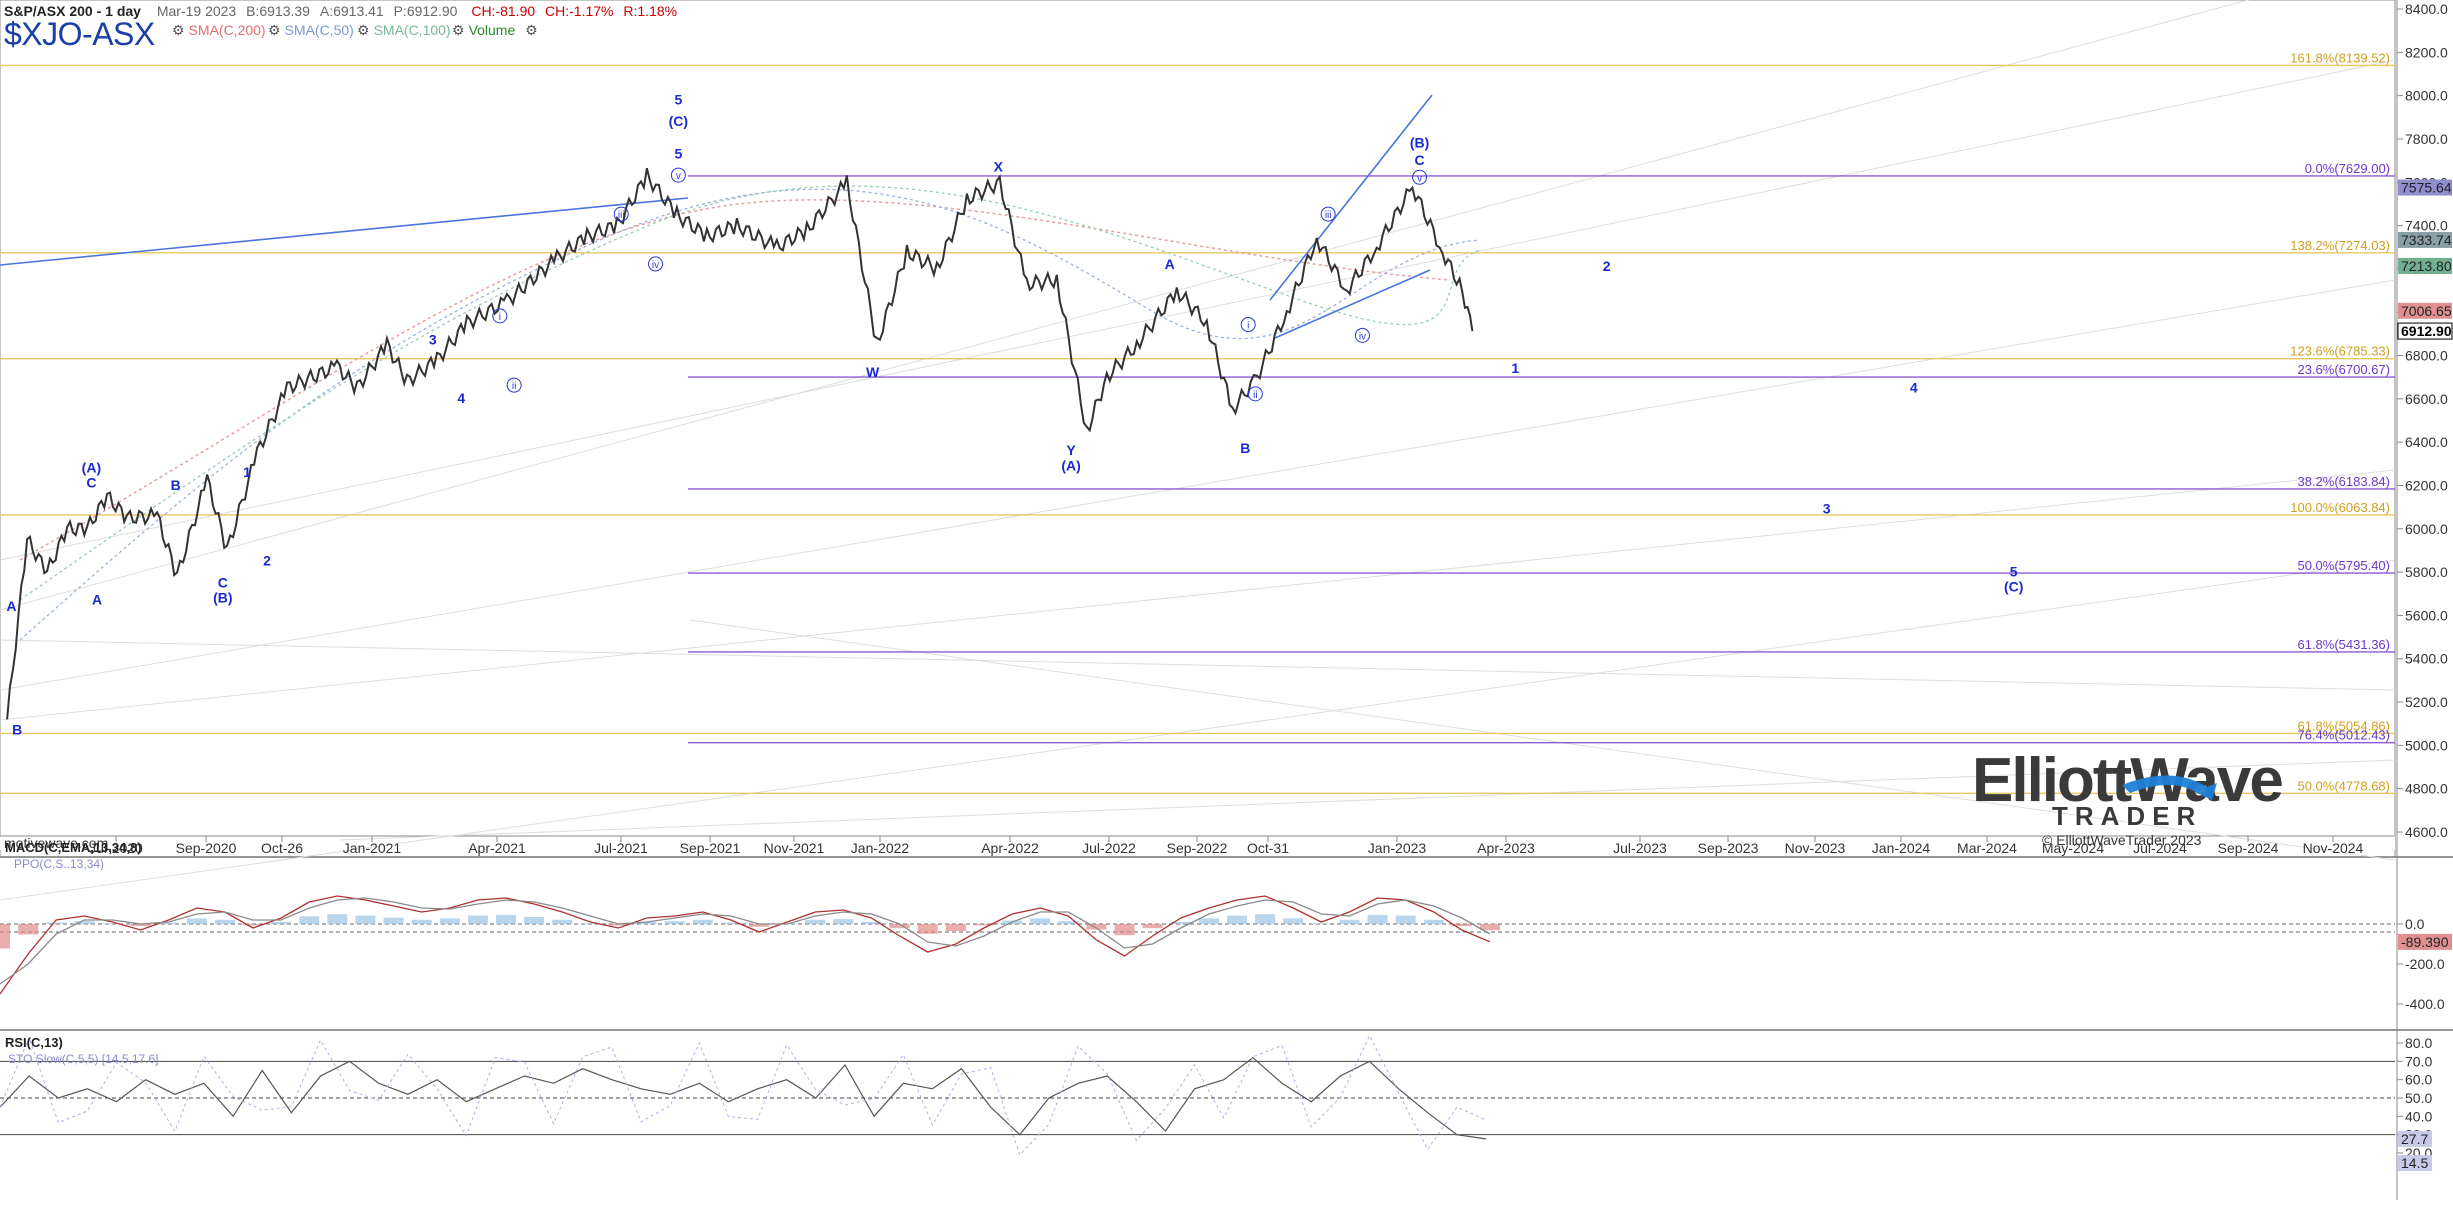 Image resolution: width=2453 pixels, height=1205 pixels. Describe the element at coordinates (2426, 442) in the screenshot. I see `price-tick-label: 6400.0` at that location.